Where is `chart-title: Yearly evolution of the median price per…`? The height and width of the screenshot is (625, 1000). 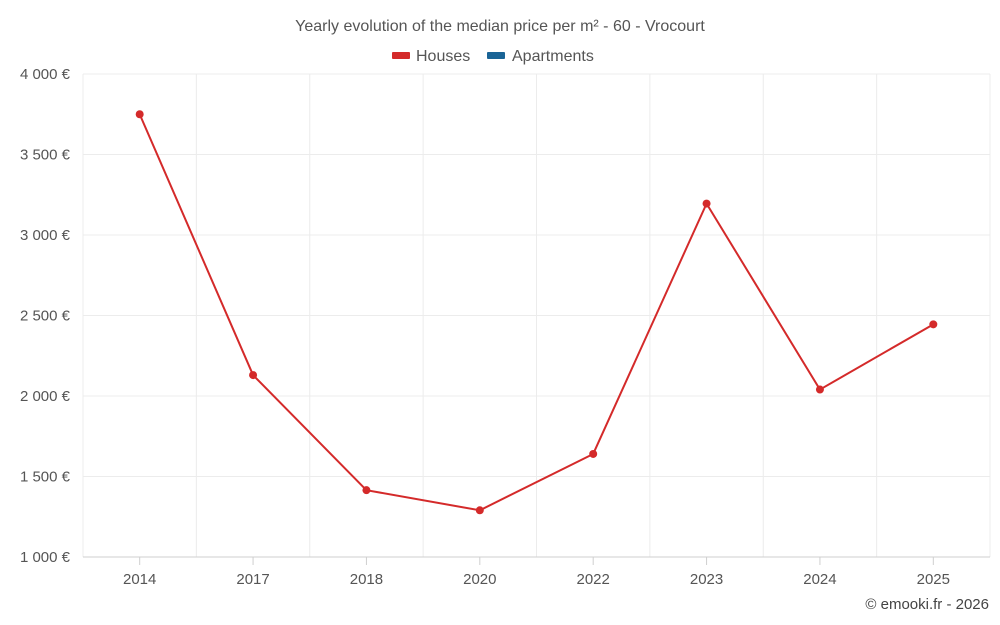
chart-title: Yearly evolution of the median price per… is located at coordinates (500, 26).